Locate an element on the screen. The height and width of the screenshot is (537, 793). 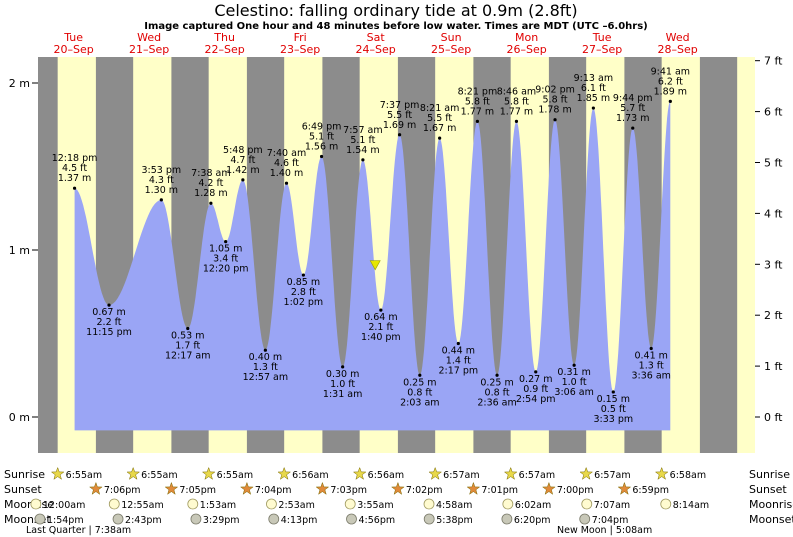
moonrise-time: 12:55am is located at coordinates (142, 505).